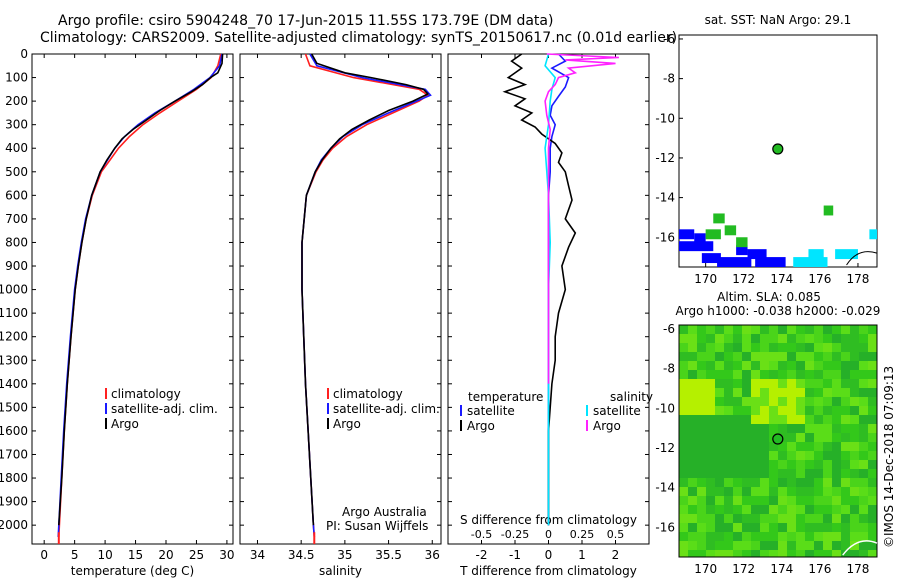 This screenshot has height=580, width=900. What do you see at coordinates (549, 555) in the screenshot?
I see `difference-profile-xtick-label: 0` at bounding box center [549, 555].